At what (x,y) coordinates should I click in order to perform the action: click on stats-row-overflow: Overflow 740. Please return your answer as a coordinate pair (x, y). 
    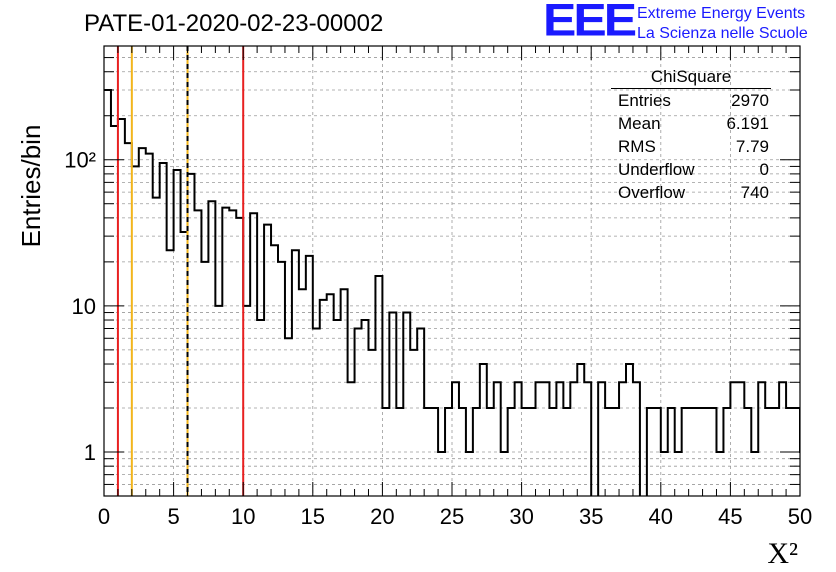
    Looking at the image, I should click on (691, 192).